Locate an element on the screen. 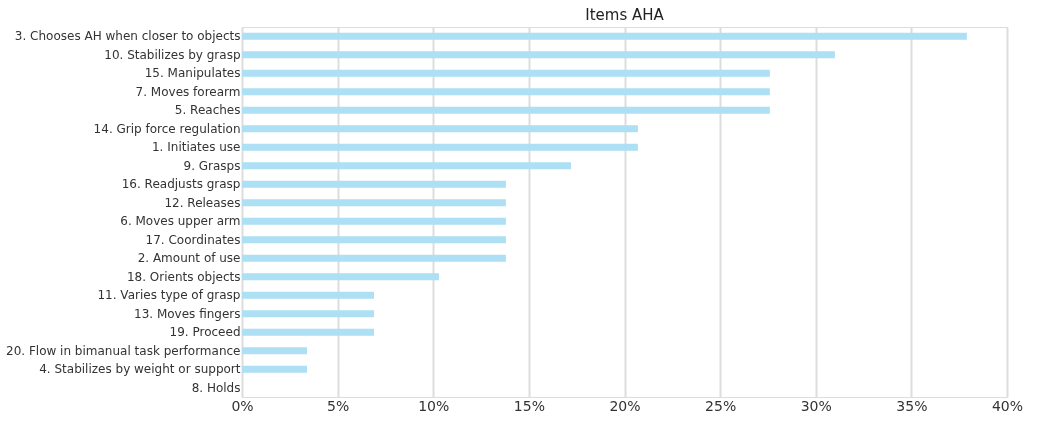  y-tick-label: 11. Varies type of grasp is located at coordinates (169, 295).